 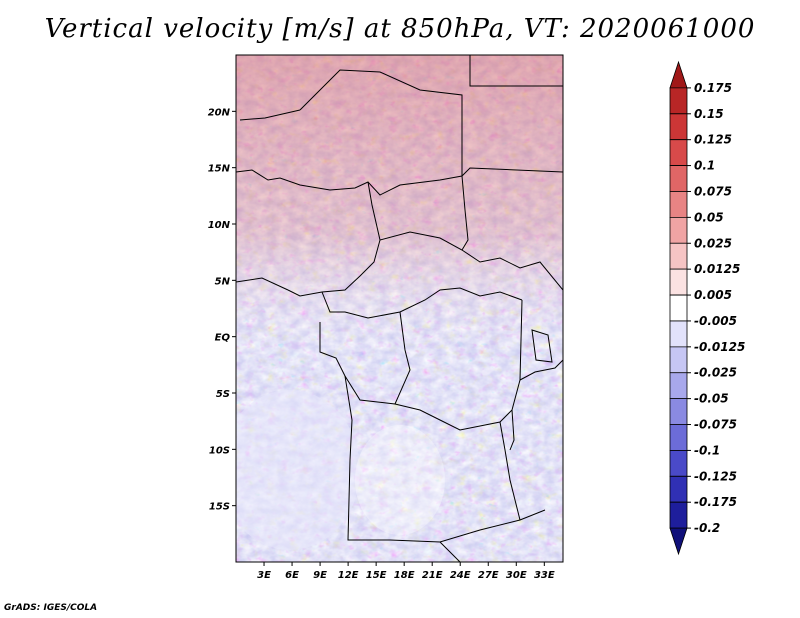 What do you see at coordinates (270, 115) in the screenshot?
I see `mali-border` at bounding box center [270, 115].